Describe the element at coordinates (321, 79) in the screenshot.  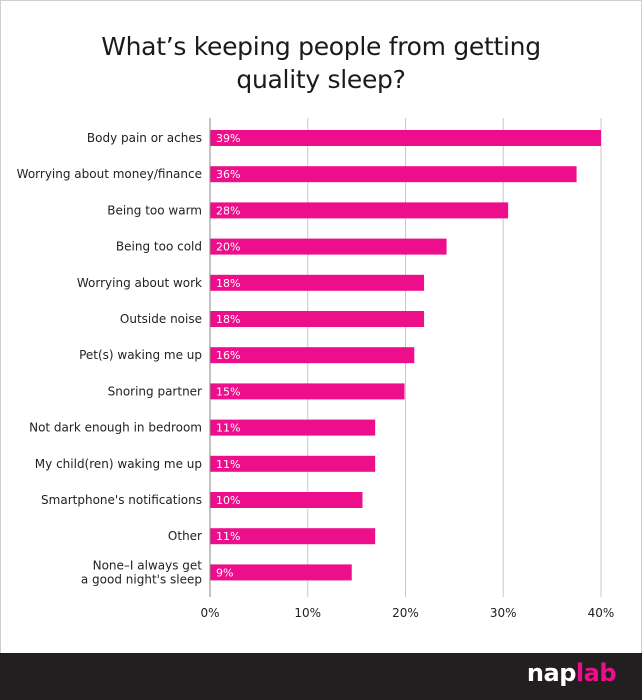
I see `chart-title-line-2: quality sleep?` at that location.